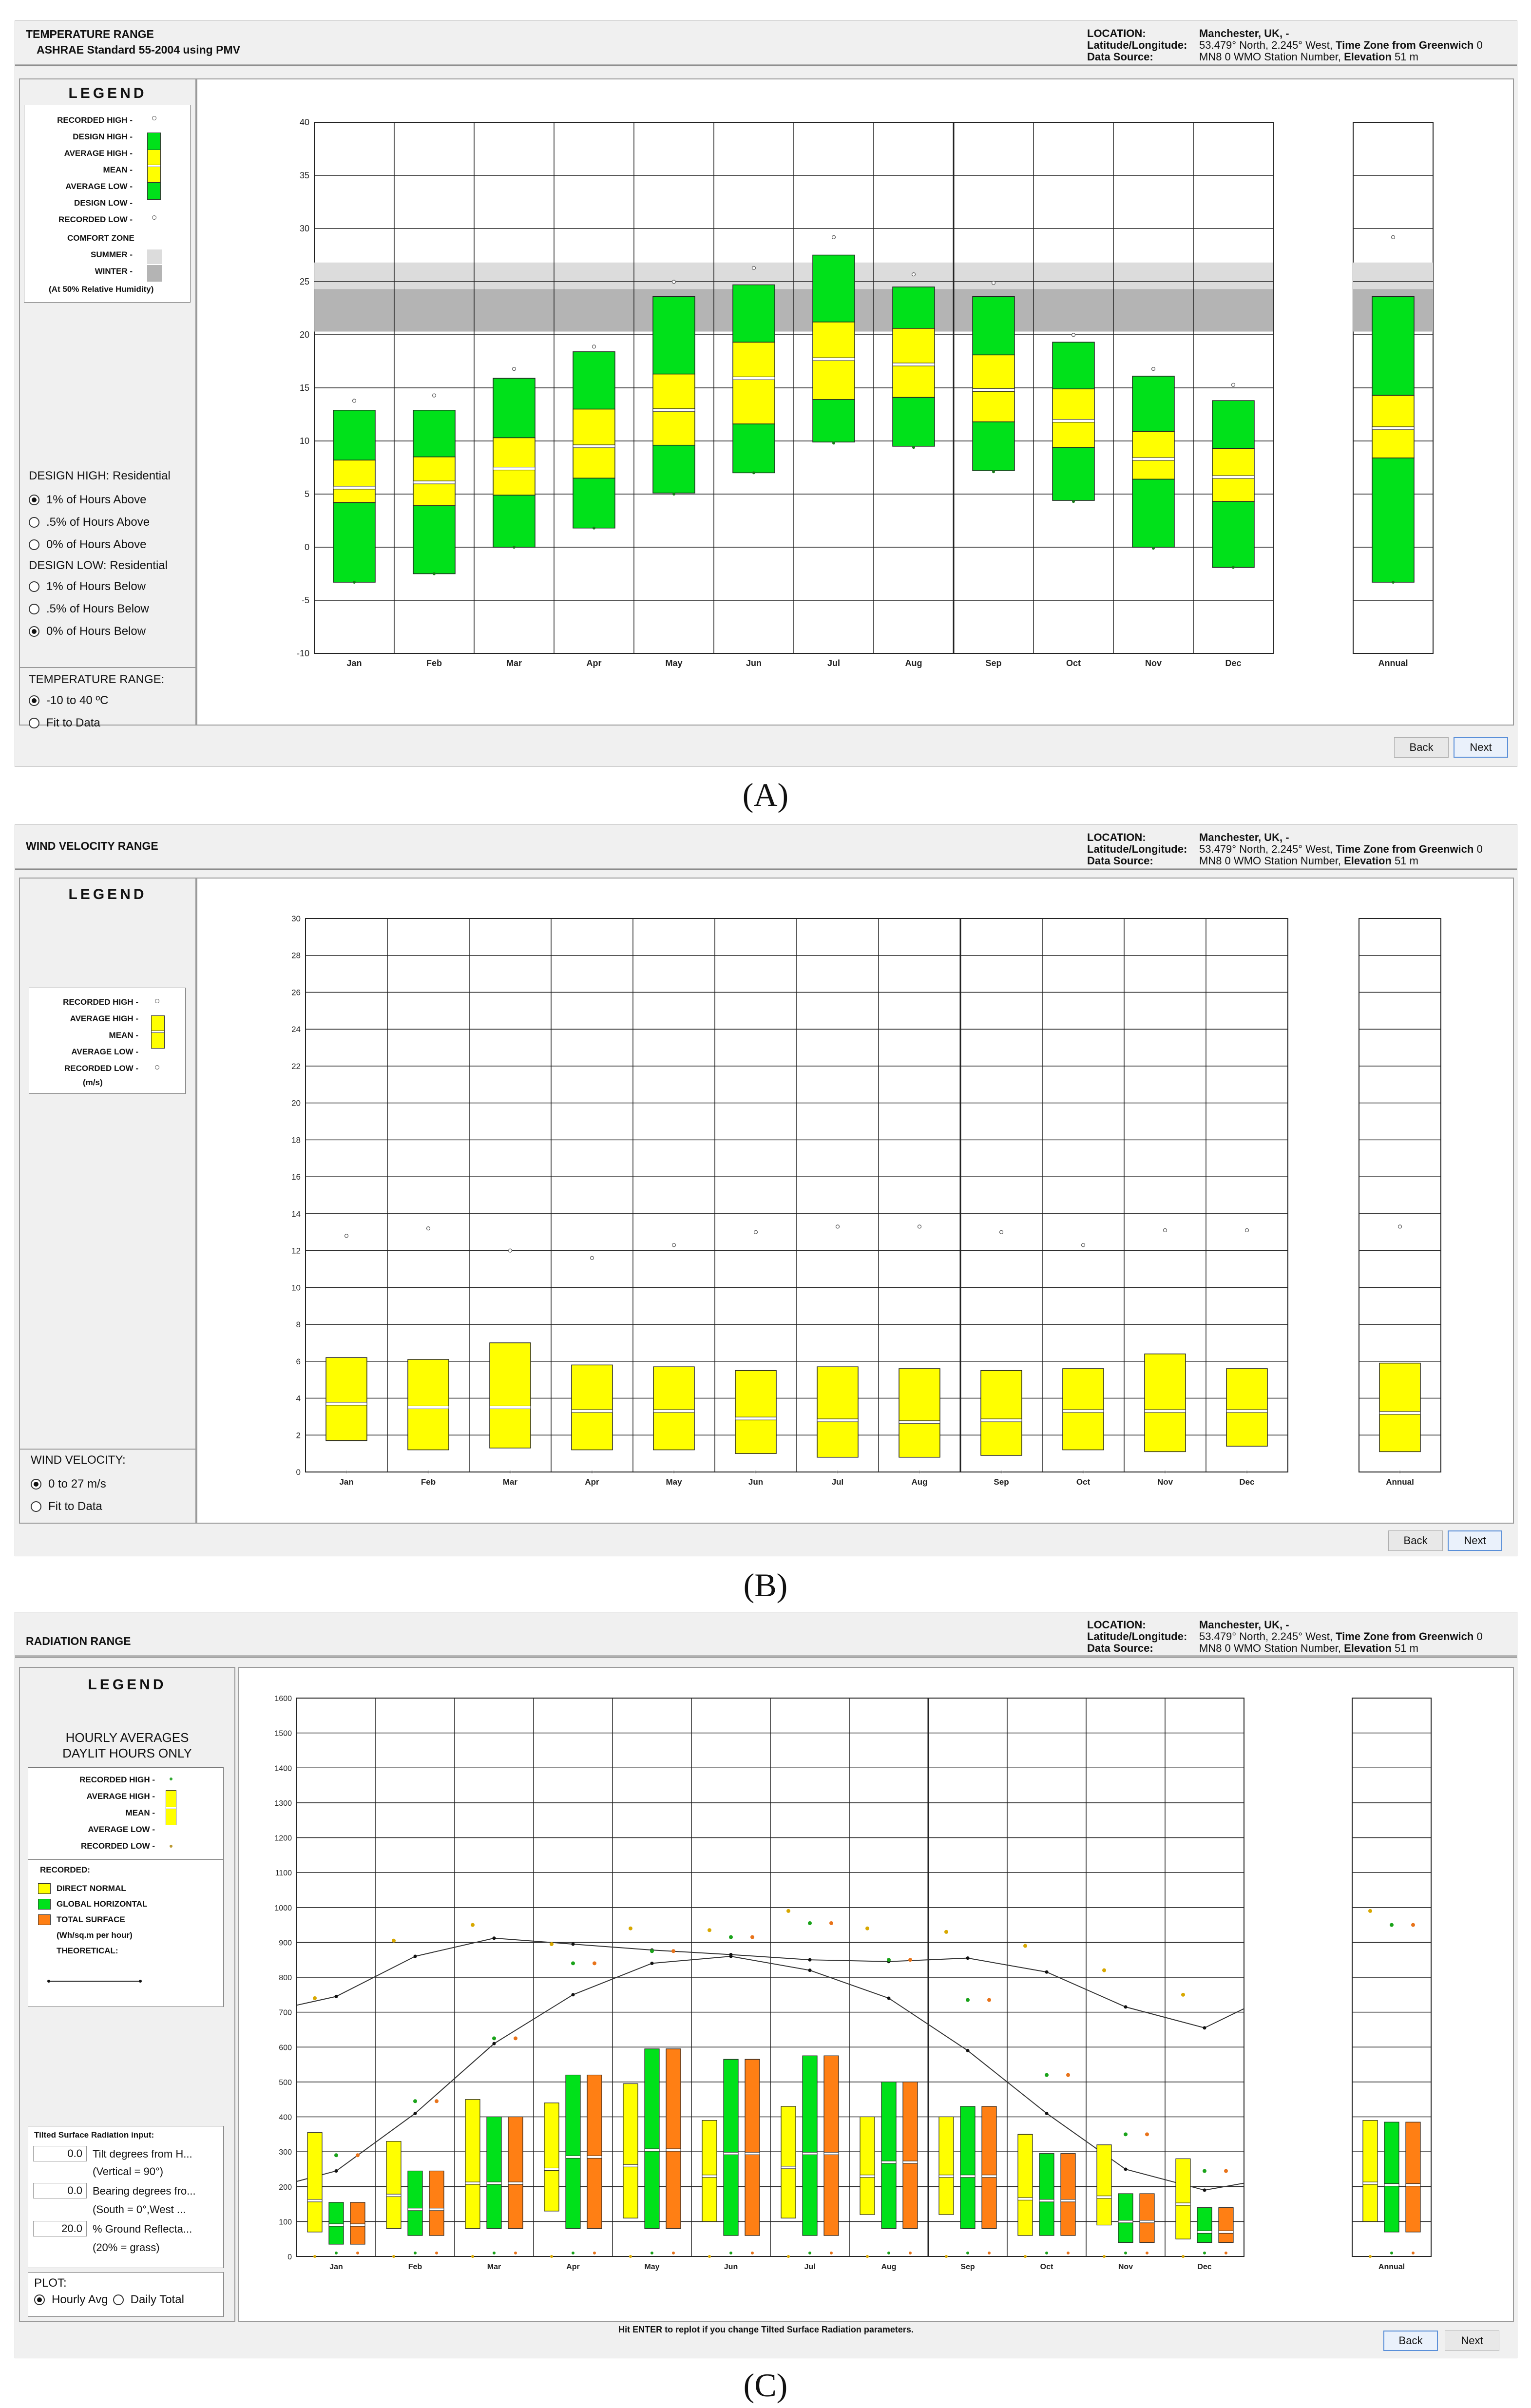 The width and height of the screenshot is (1531, 2408). I want to click on option-label: 0% of Hours Below, so click(96, 632).